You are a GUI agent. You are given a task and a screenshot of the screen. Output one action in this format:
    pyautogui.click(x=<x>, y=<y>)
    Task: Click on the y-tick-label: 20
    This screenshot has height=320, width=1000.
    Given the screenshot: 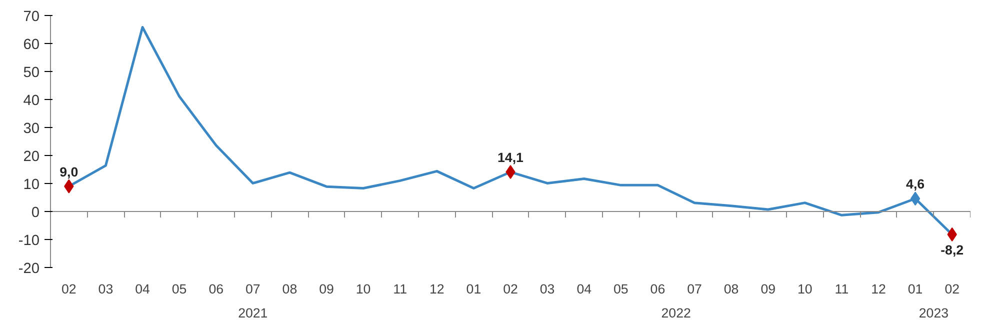 What is the action you would take?
    pyautogui.click(x=31, y=157)
    